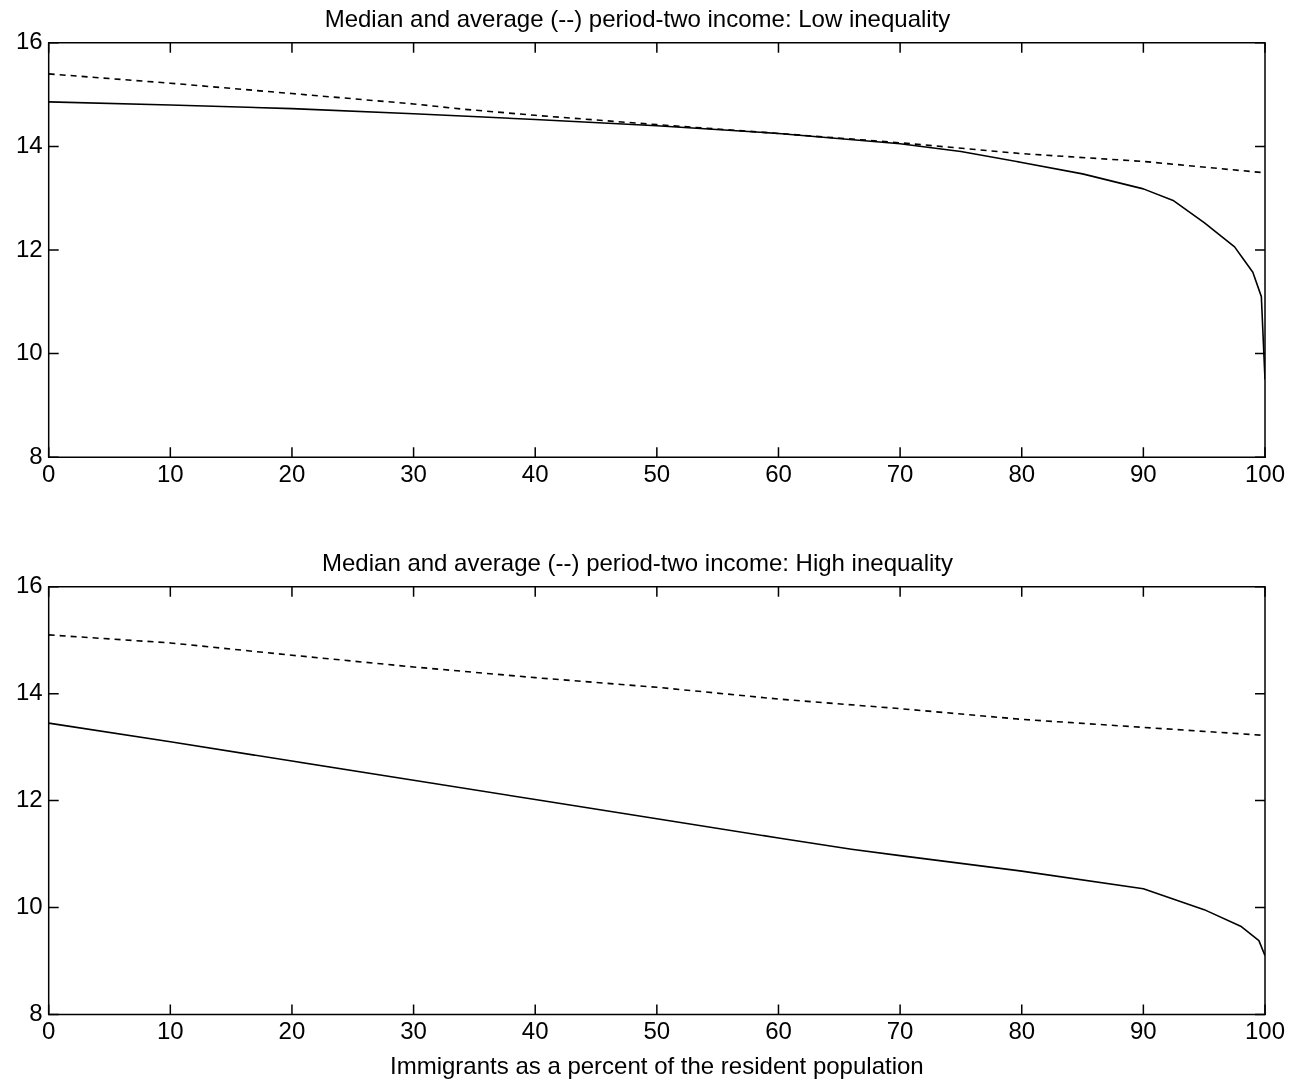  I want to click on x-axis-title: Immigrants as a percent of the resident population, so click(657, 1066).